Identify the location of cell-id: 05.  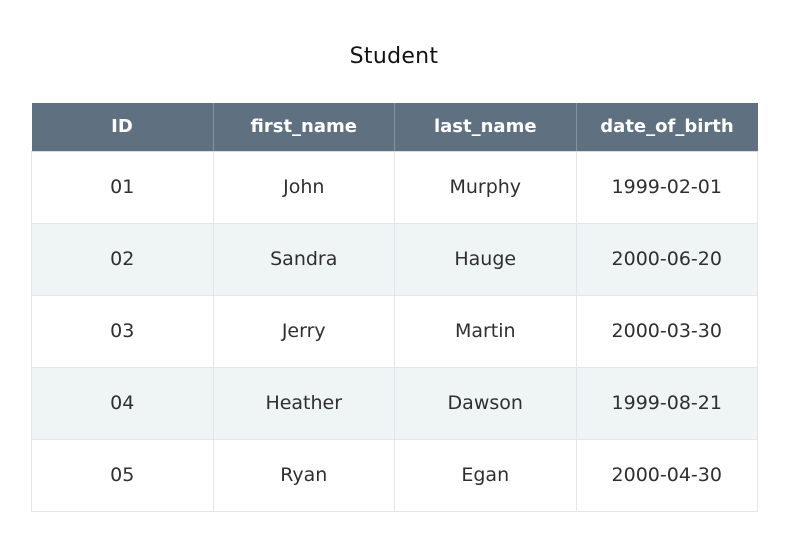
(122, 475).